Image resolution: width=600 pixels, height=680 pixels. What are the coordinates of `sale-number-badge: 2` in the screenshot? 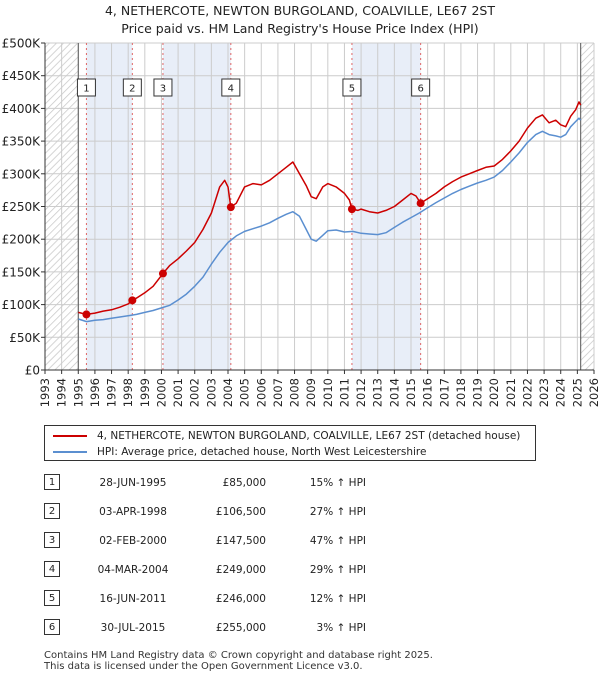 It's located at (52, 511).